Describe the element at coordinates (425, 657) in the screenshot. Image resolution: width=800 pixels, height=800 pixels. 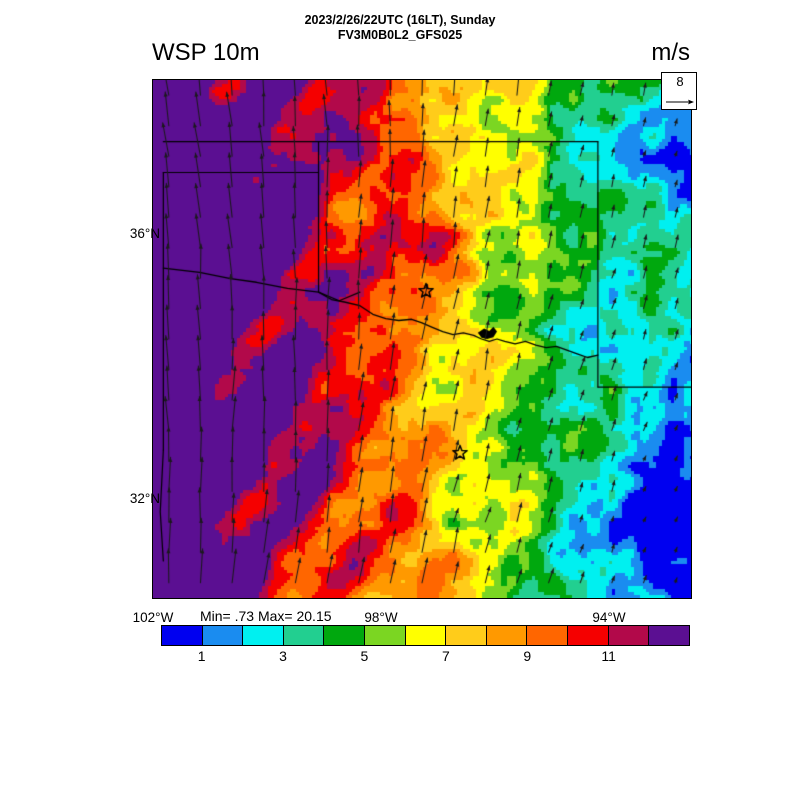
I see `colorbar-tick-labels: 1 3 5 7 9 11` at that location.